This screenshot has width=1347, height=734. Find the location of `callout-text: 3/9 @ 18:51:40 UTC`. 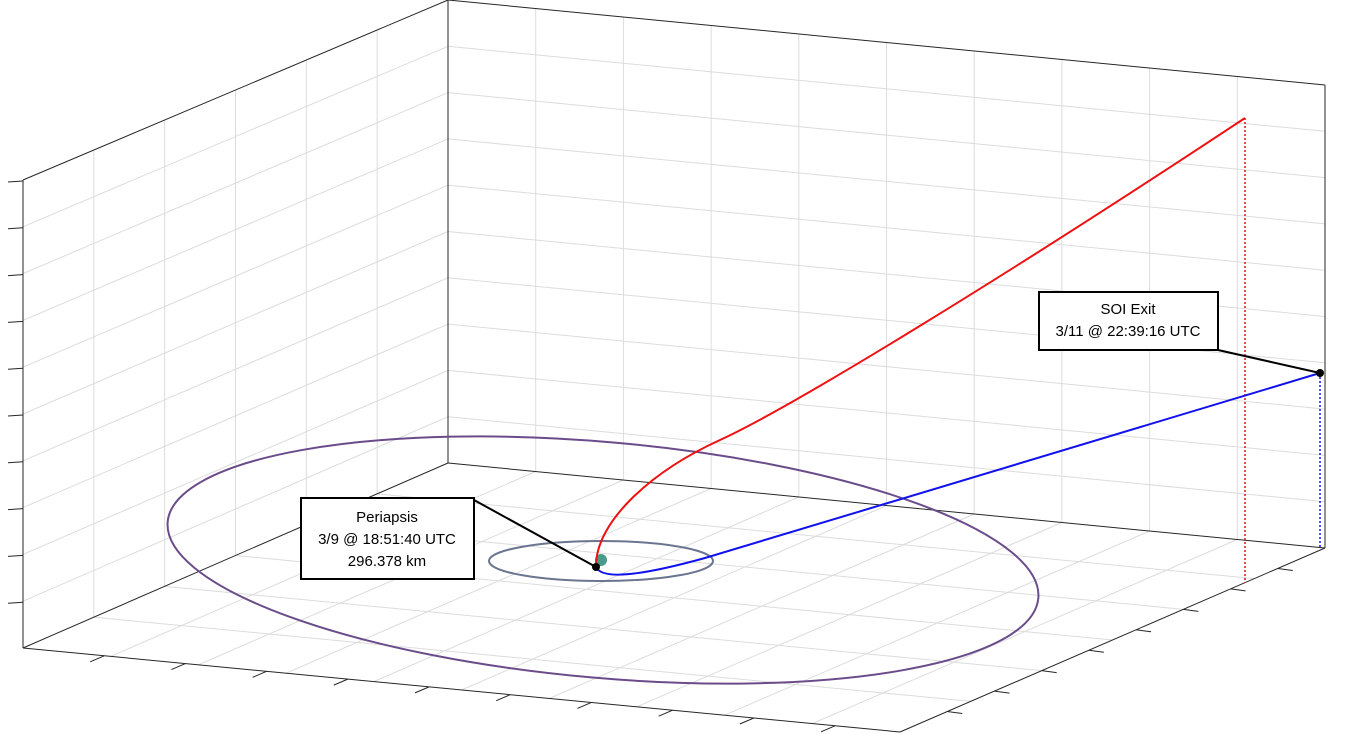

callout-text: 3/9 @ 18:51:40 UTC is located at coordinates (387, 539).